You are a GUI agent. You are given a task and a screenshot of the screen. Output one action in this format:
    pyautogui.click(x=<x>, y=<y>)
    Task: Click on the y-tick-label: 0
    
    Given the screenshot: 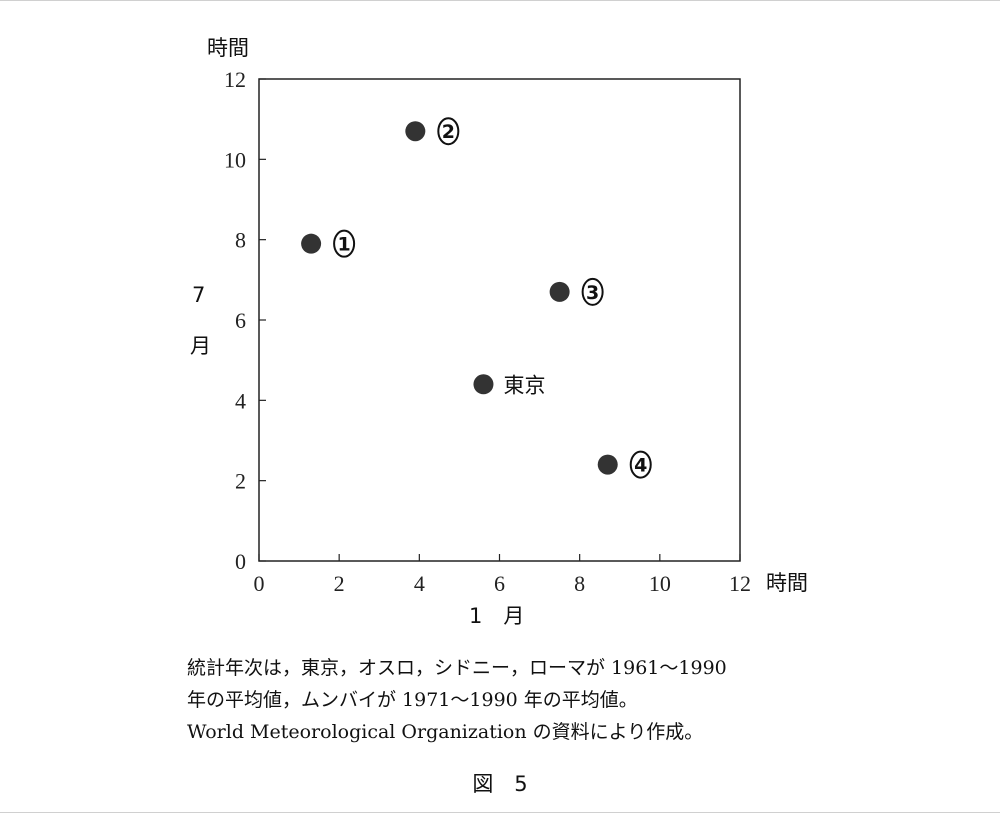 What is the action you would take?
    pyautogui.click(x=240, y=561)
    